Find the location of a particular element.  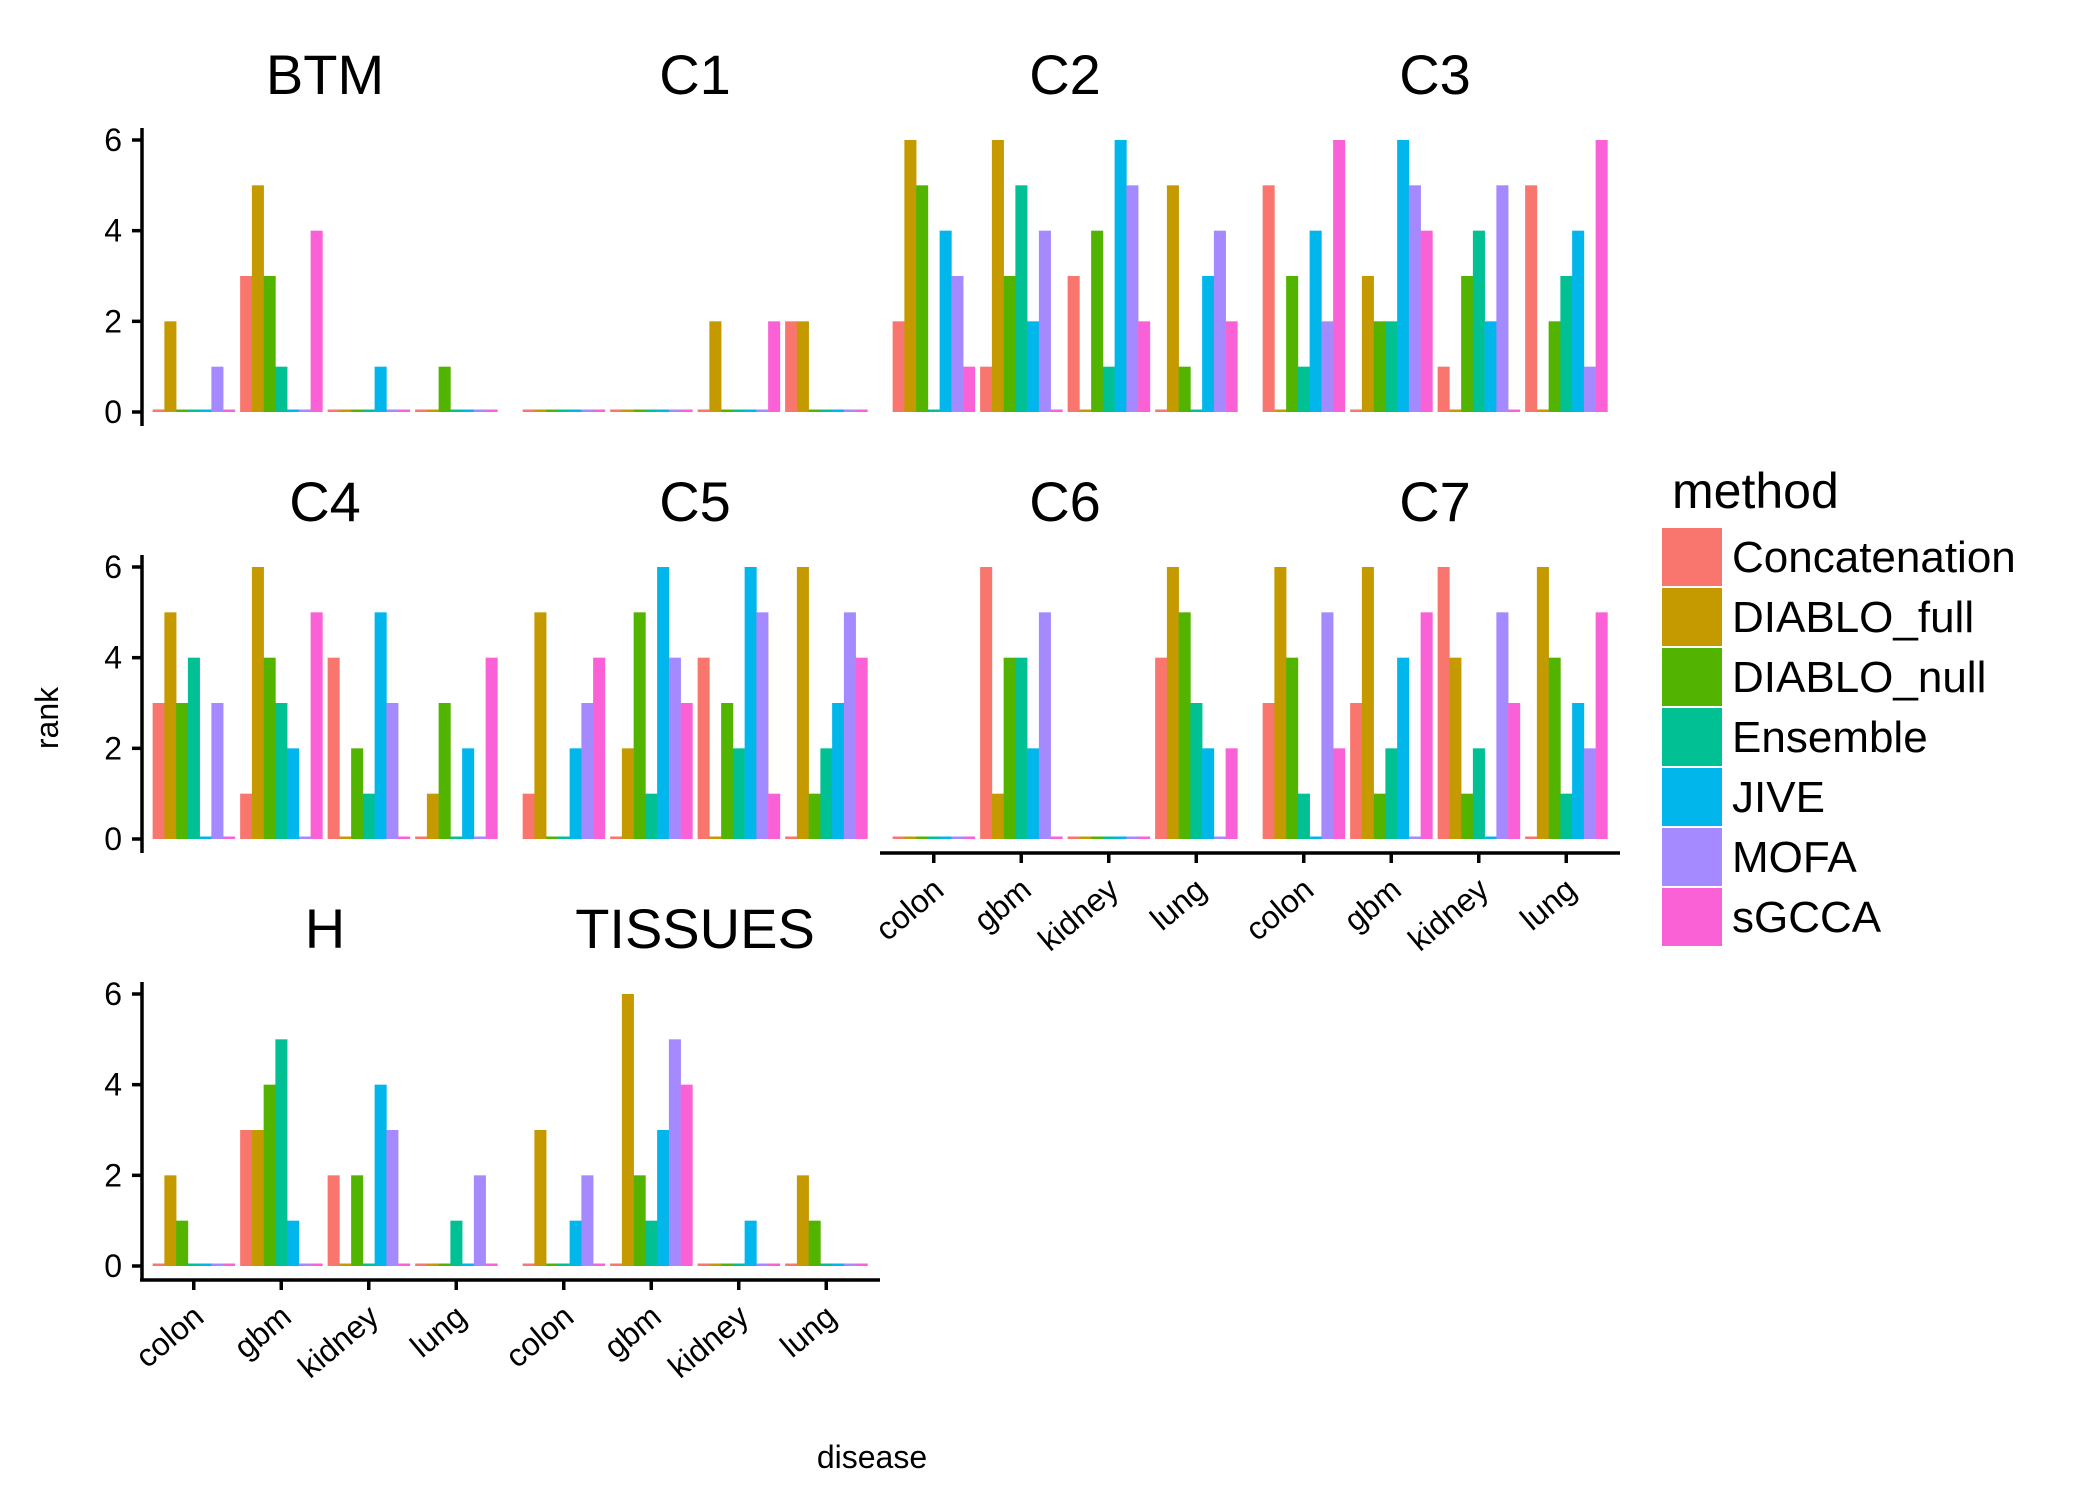

bar-tissues-lung-diablo_full is located at coordinates (802, 1220).